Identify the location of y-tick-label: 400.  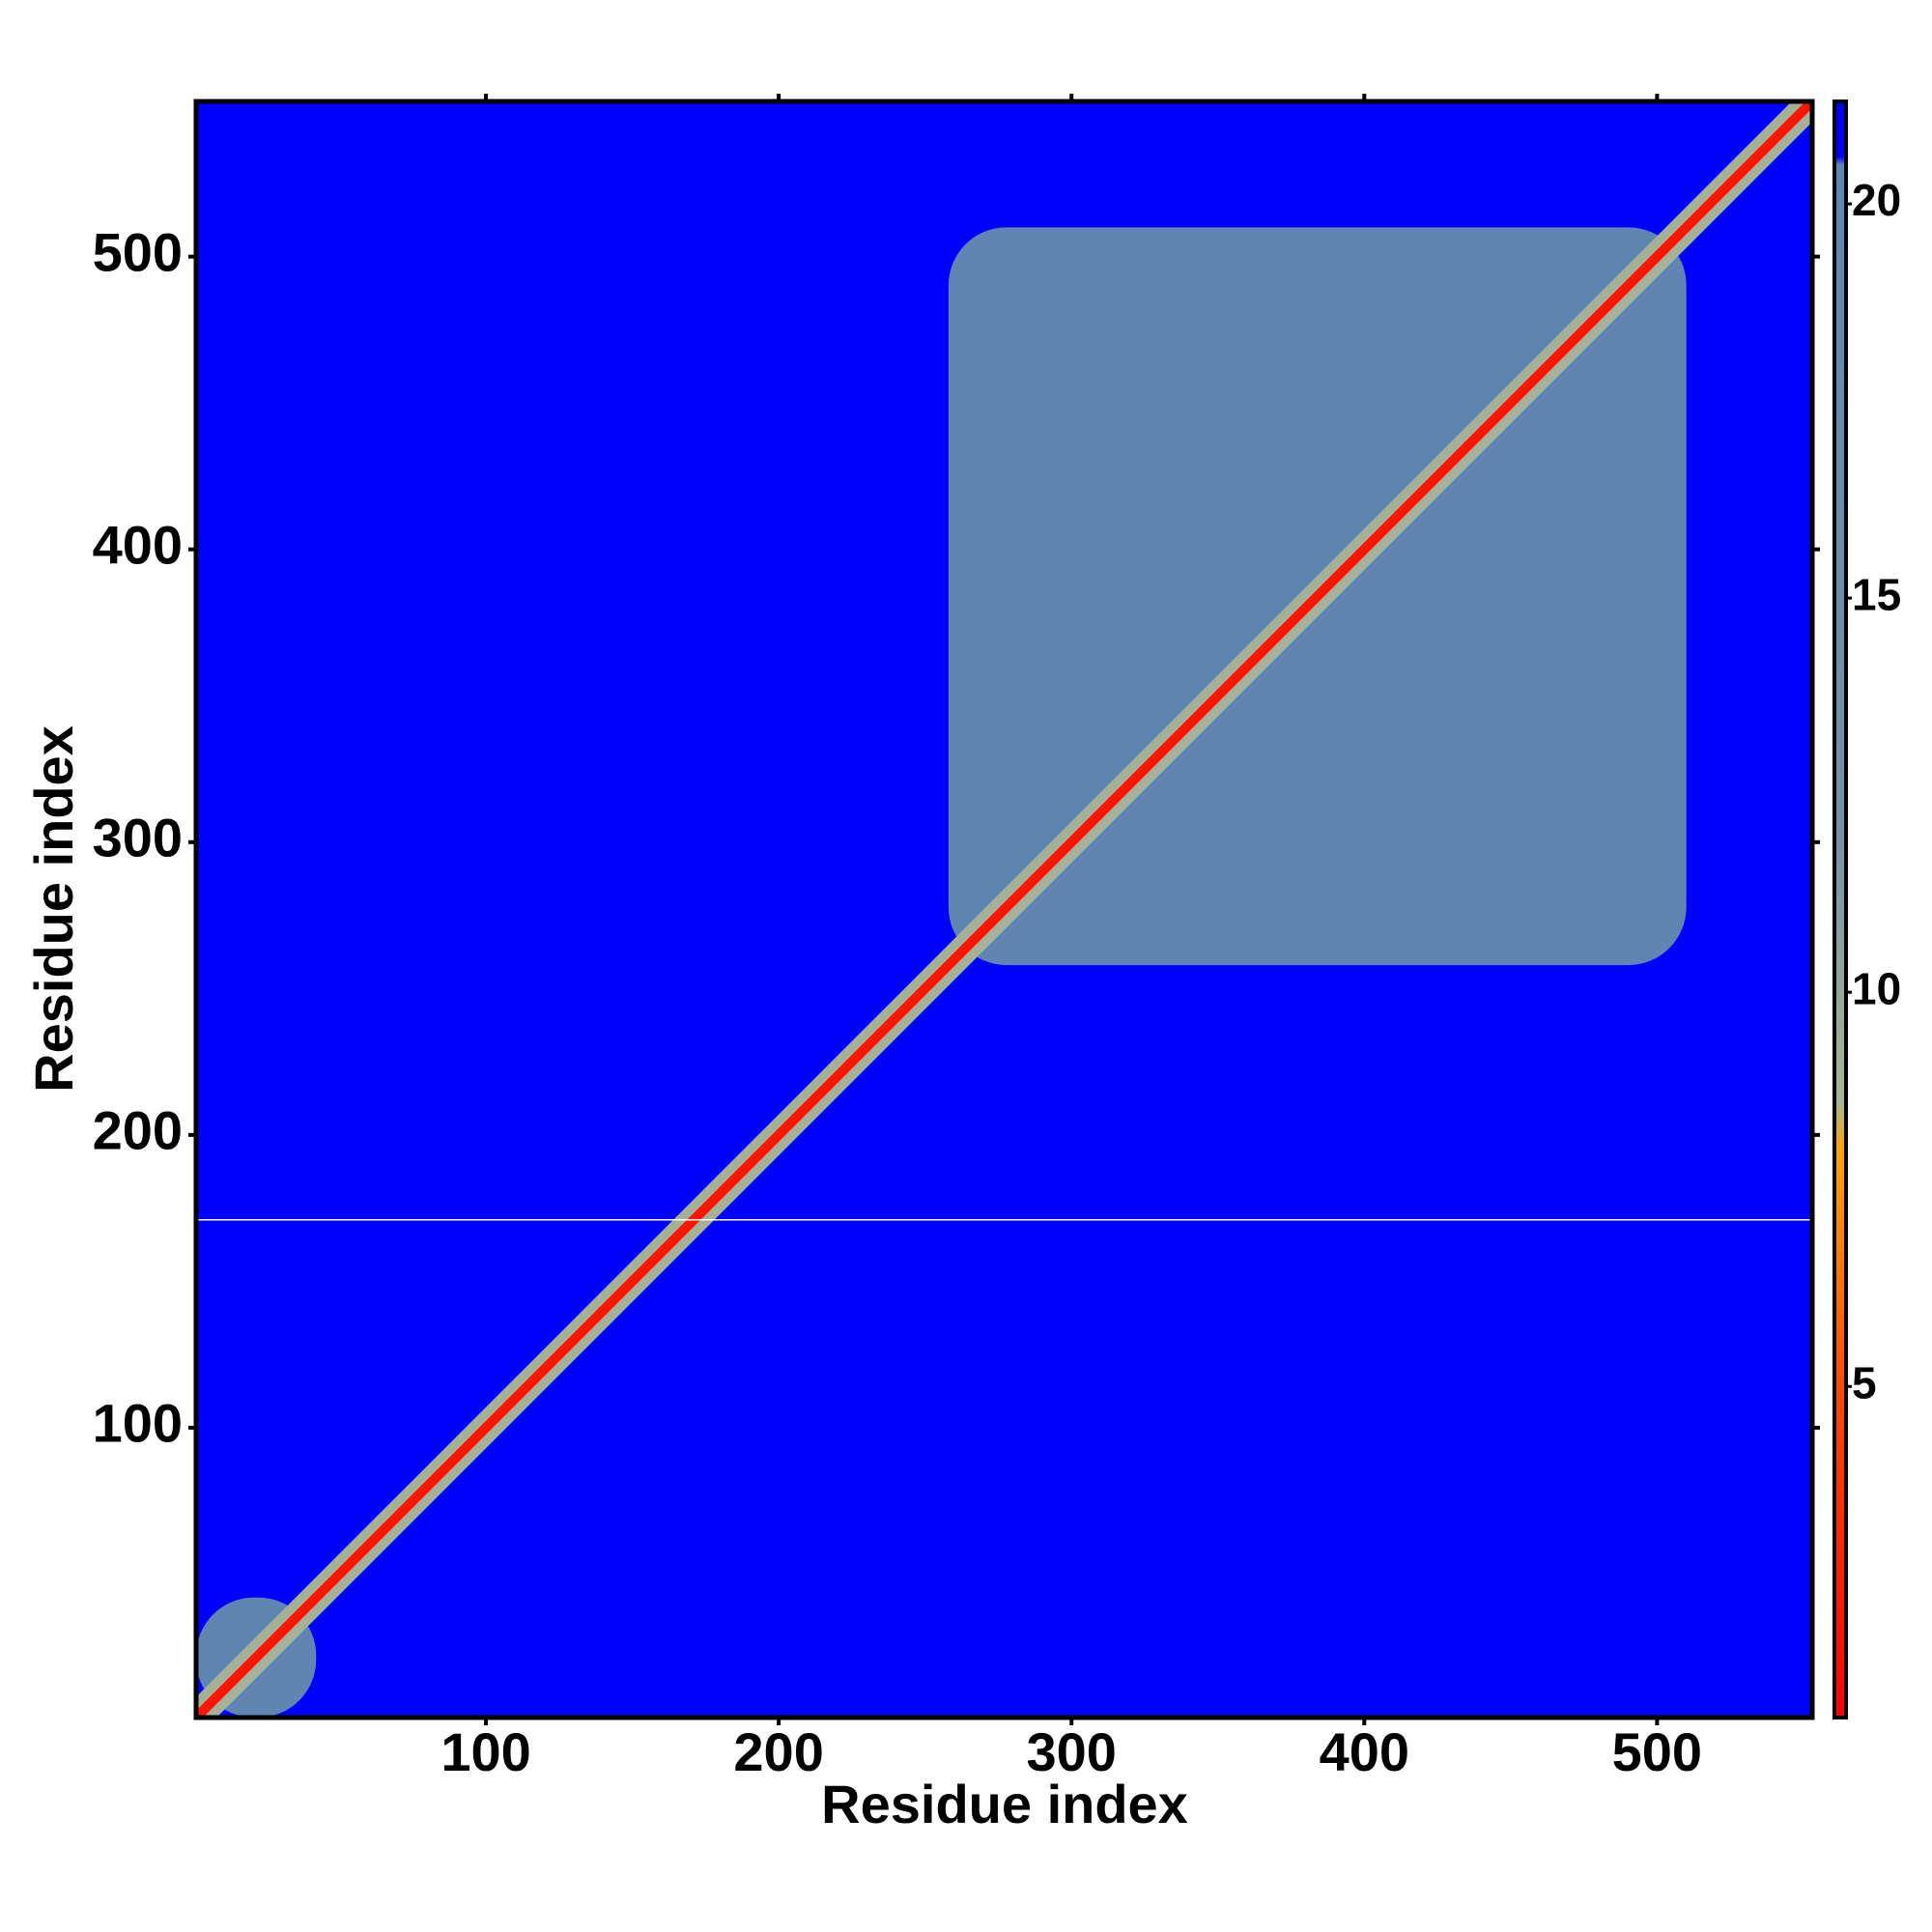
(138, 545).